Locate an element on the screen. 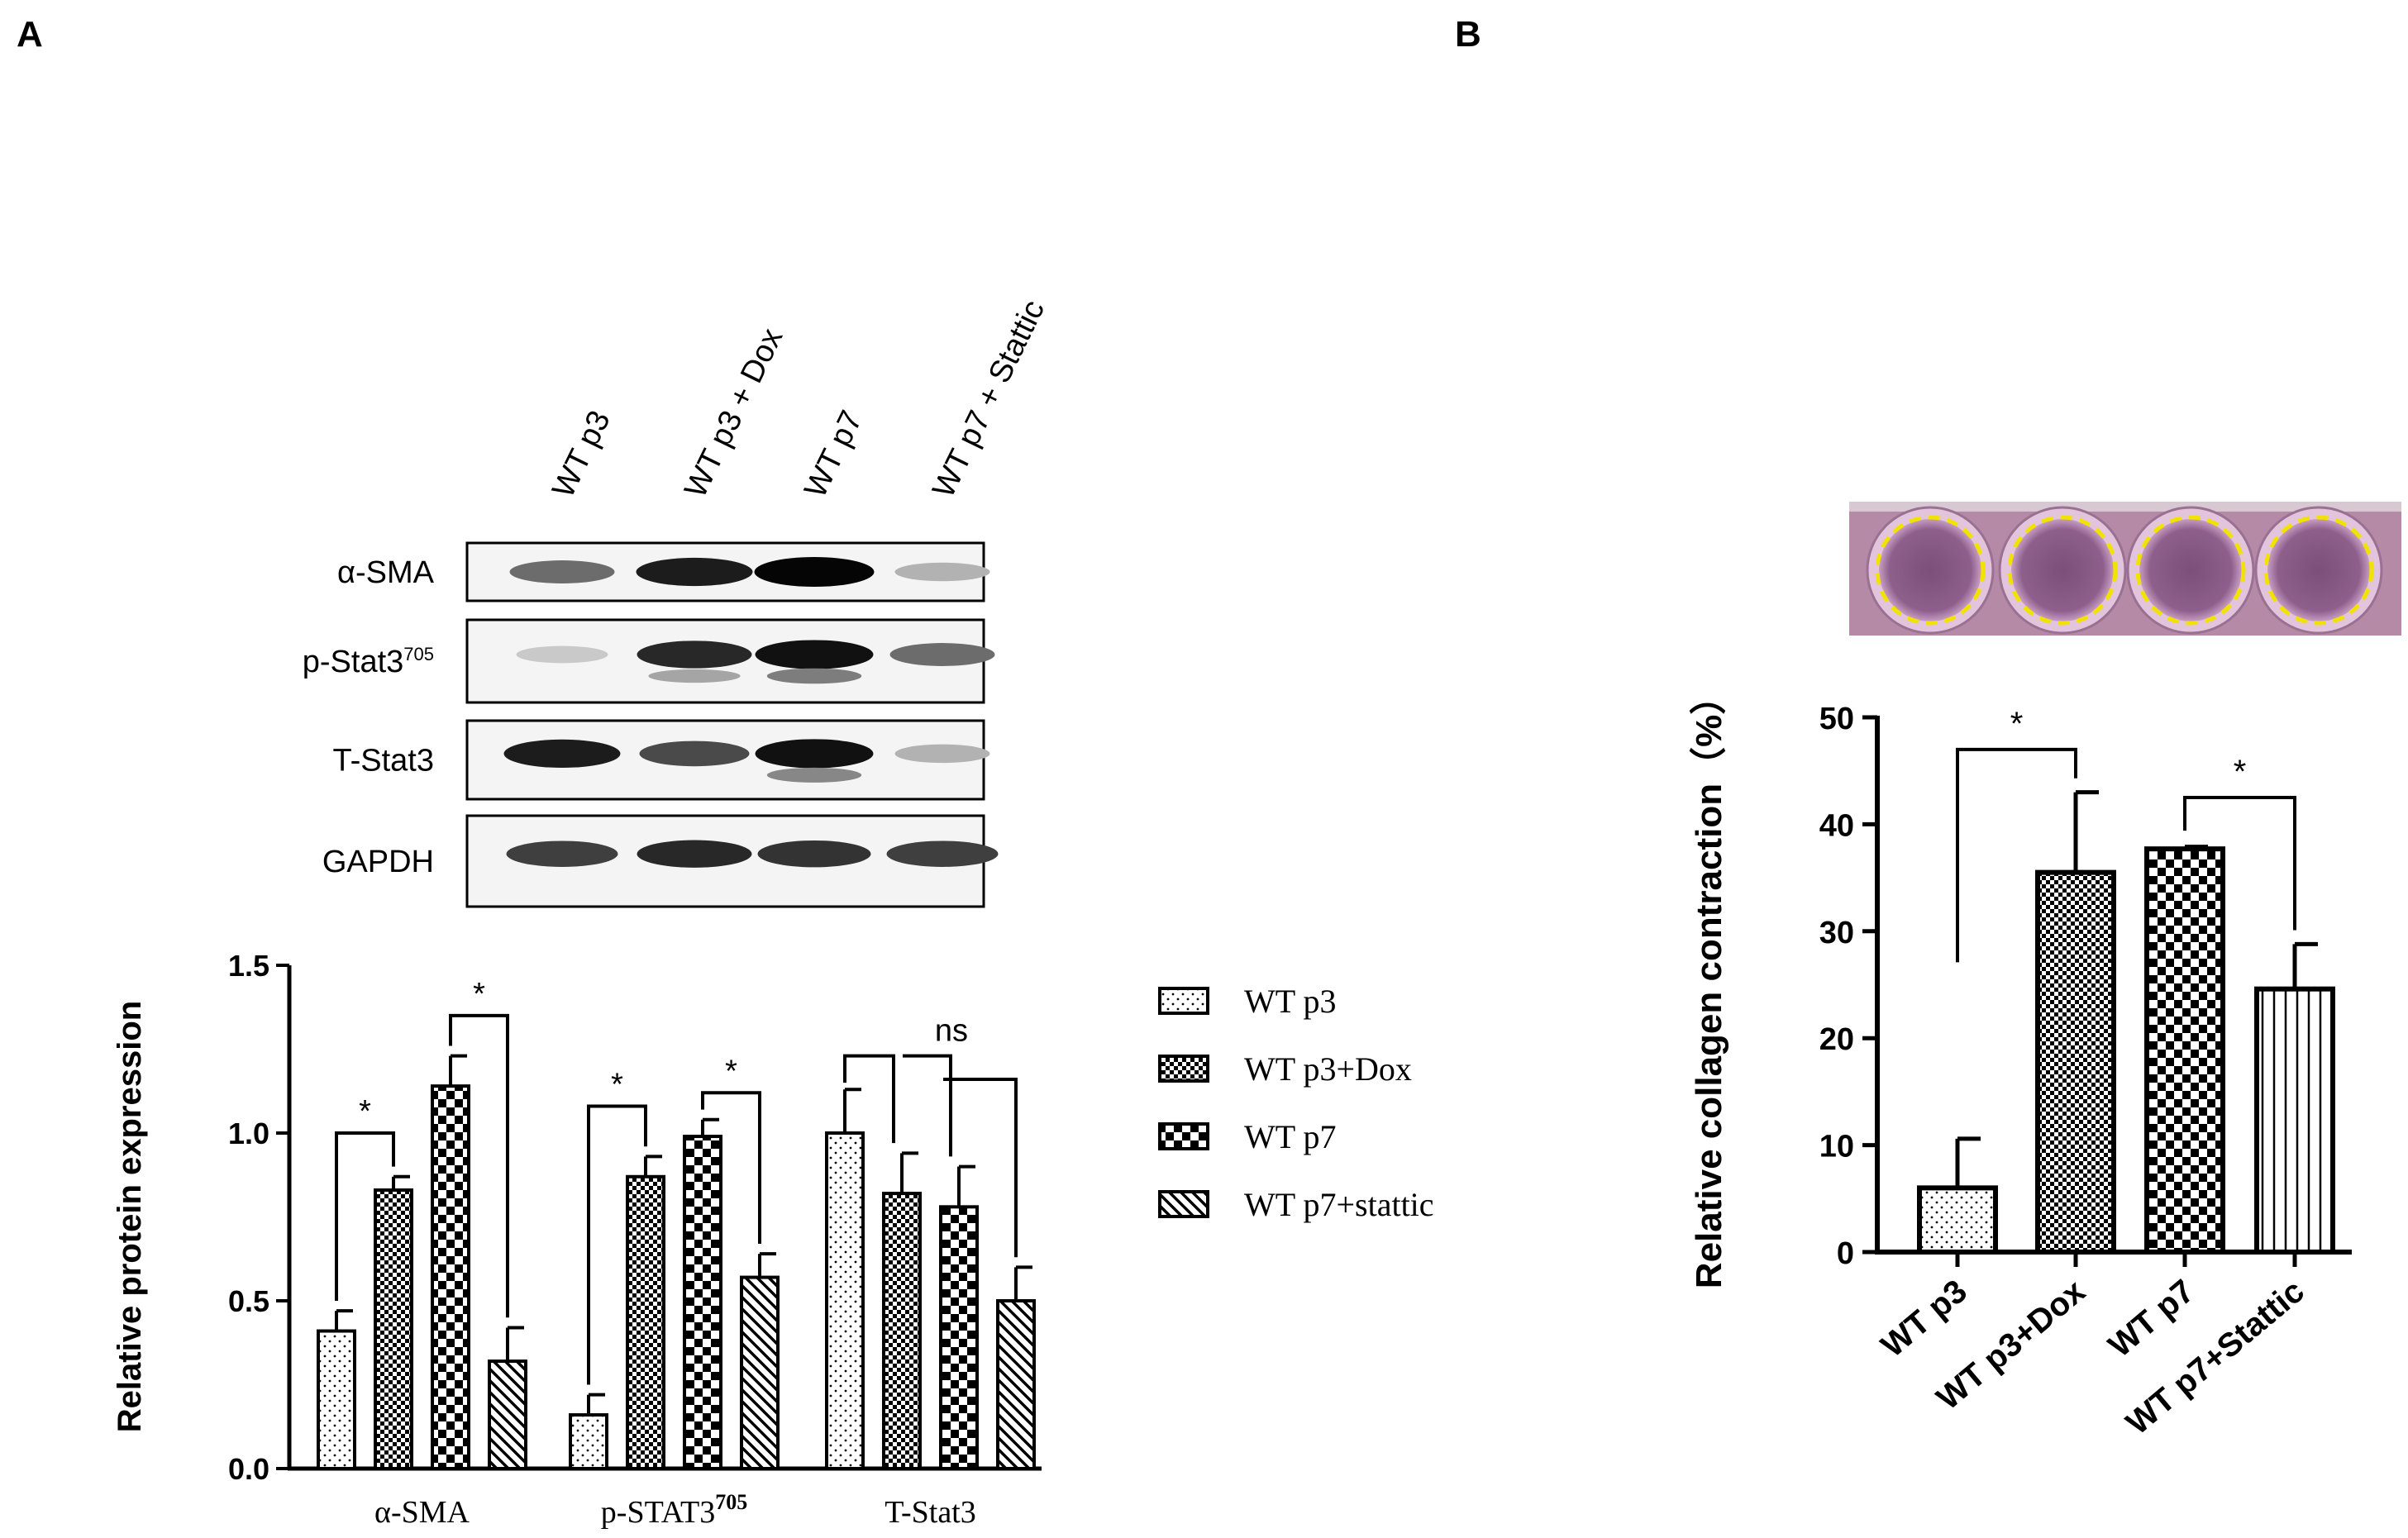  legend-label: WT p3 is located at coordinates (1290, 1001).